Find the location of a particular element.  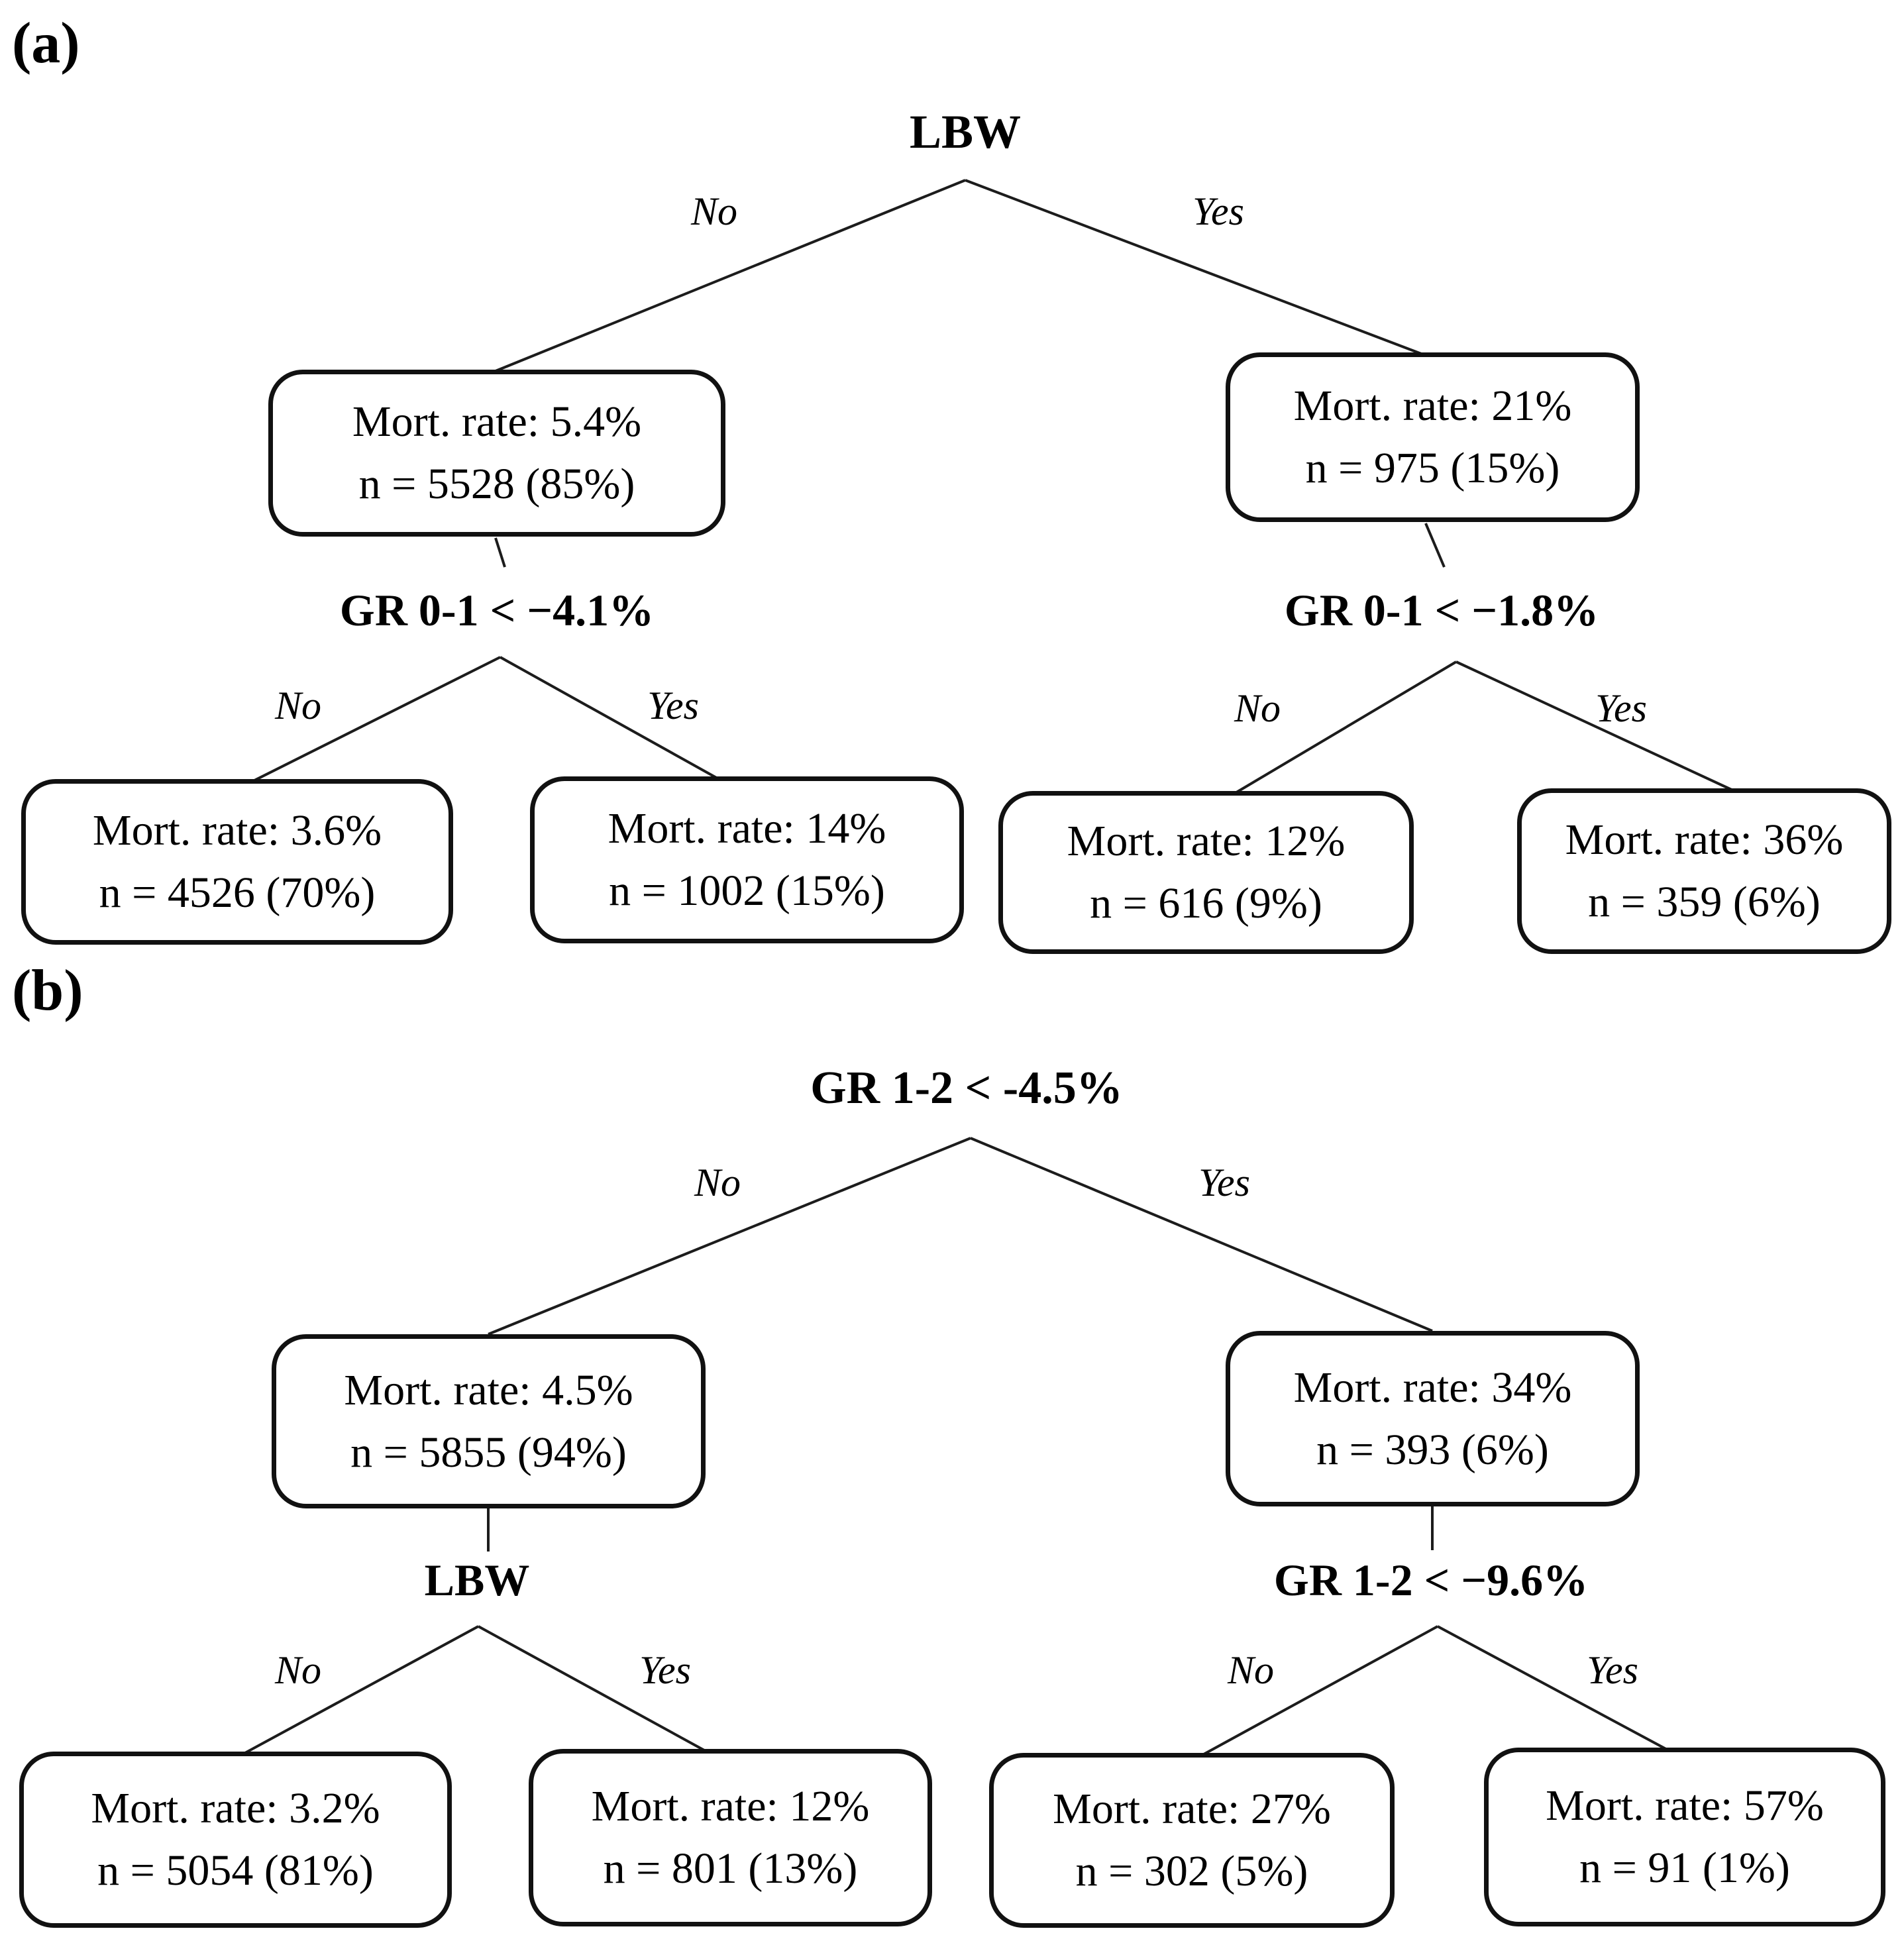

tree-b-node-no: Mort. rate: 4.5% n = 5855 (94%) is located at coordinates (489, 1421).